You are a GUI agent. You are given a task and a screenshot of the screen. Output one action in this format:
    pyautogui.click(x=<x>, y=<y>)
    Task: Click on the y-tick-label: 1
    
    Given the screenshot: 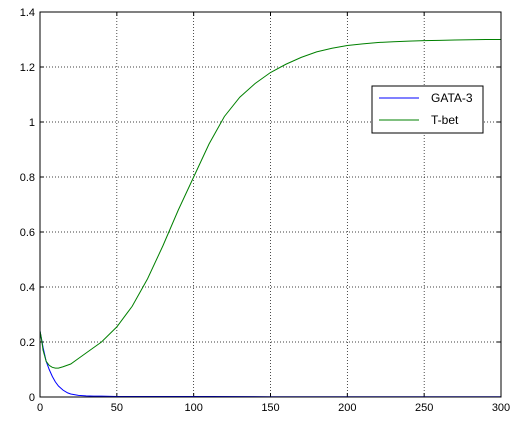 What is the action you would take?
    pyautogui.click(x=32, y=123)
    